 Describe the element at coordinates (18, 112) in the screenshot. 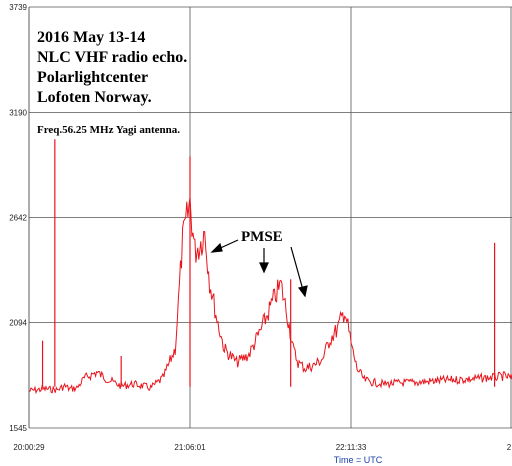

I see `y-tick-label: 3190` at that location.